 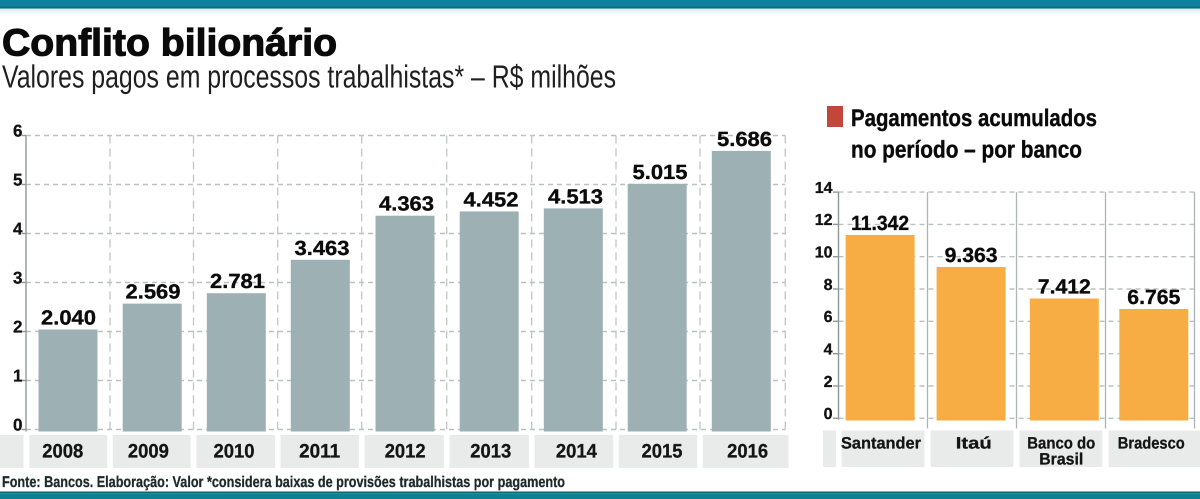 I want to click on svg-text: Itaú, so click(x=974, y=444).